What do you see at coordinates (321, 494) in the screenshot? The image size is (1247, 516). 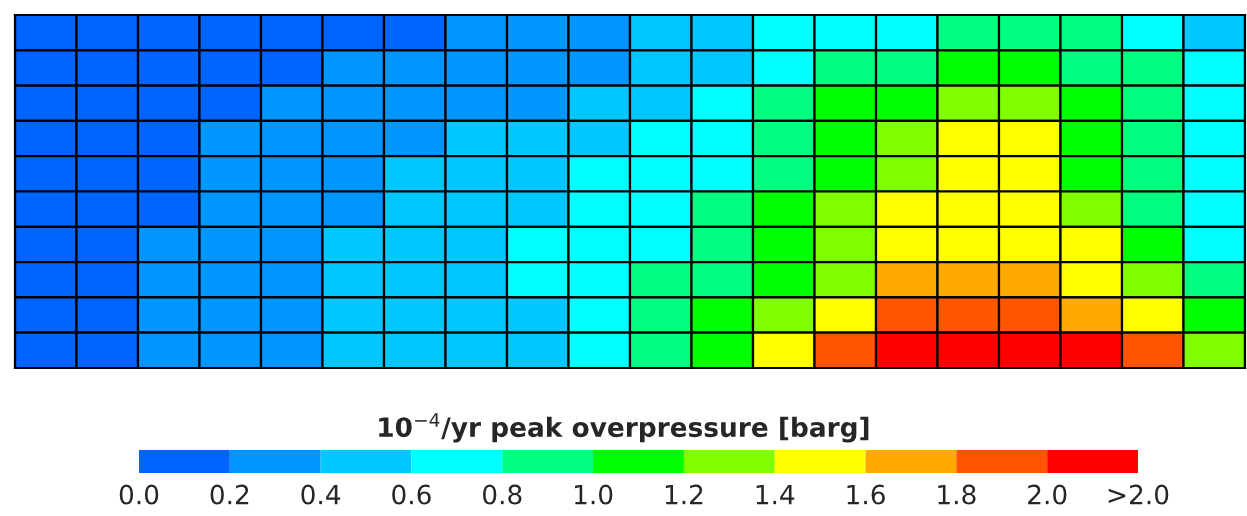 I see `color-bar-label: 0.4` at bounding box center [321, 494].